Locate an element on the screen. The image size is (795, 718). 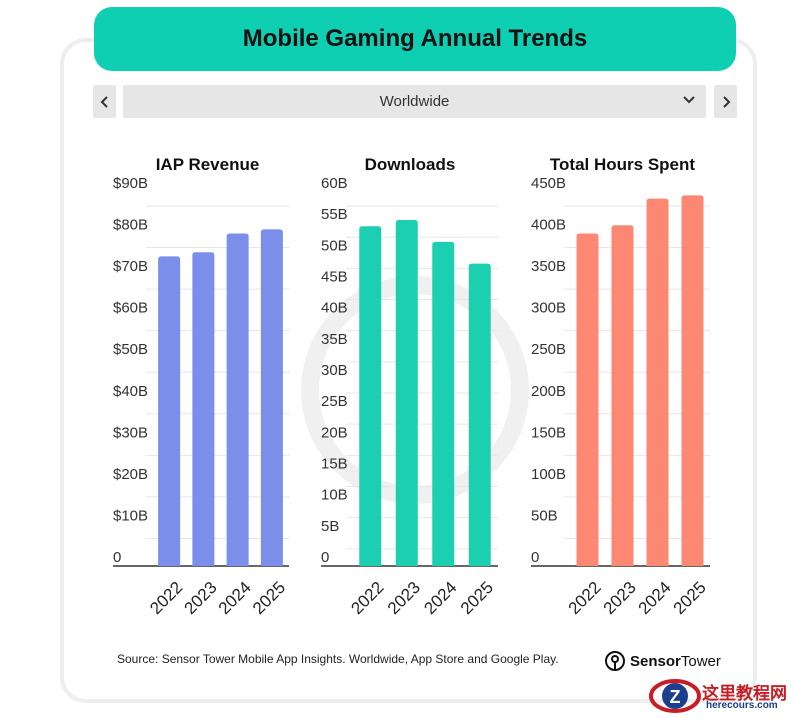
downloads-title: Downloads is located at coordinates (410, 164).